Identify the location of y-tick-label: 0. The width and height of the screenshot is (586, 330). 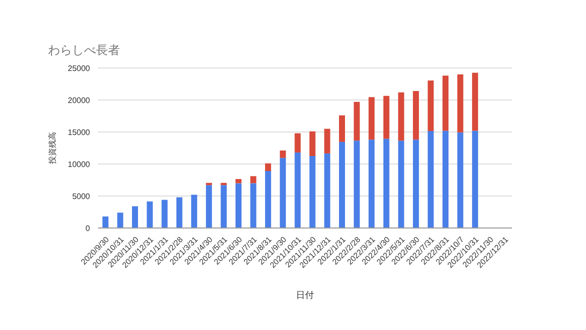
(88, 228).